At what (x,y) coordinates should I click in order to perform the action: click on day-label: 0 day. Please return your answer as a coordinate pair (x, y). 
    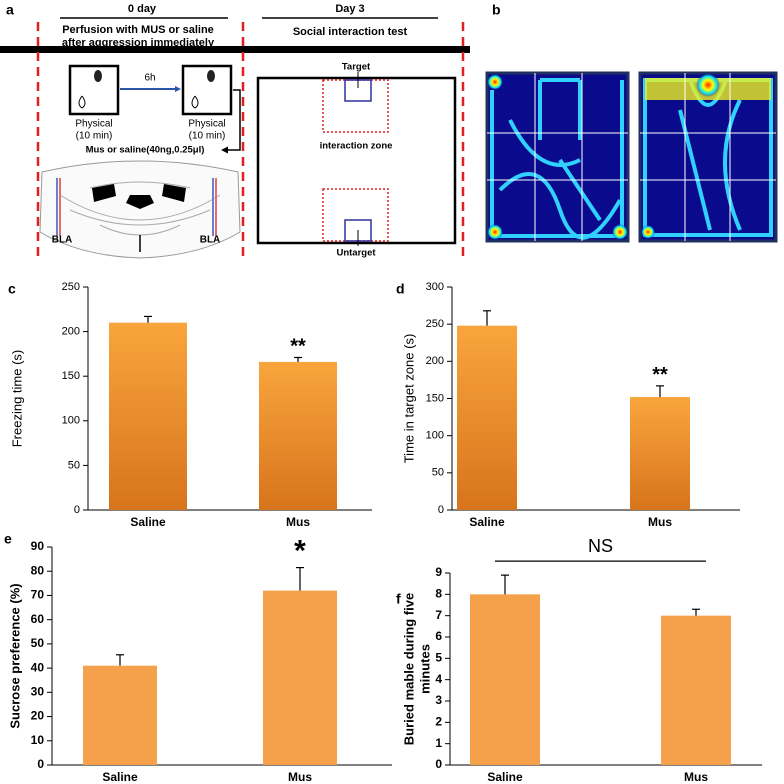
    Looking at the image, I should click on (142, 9).